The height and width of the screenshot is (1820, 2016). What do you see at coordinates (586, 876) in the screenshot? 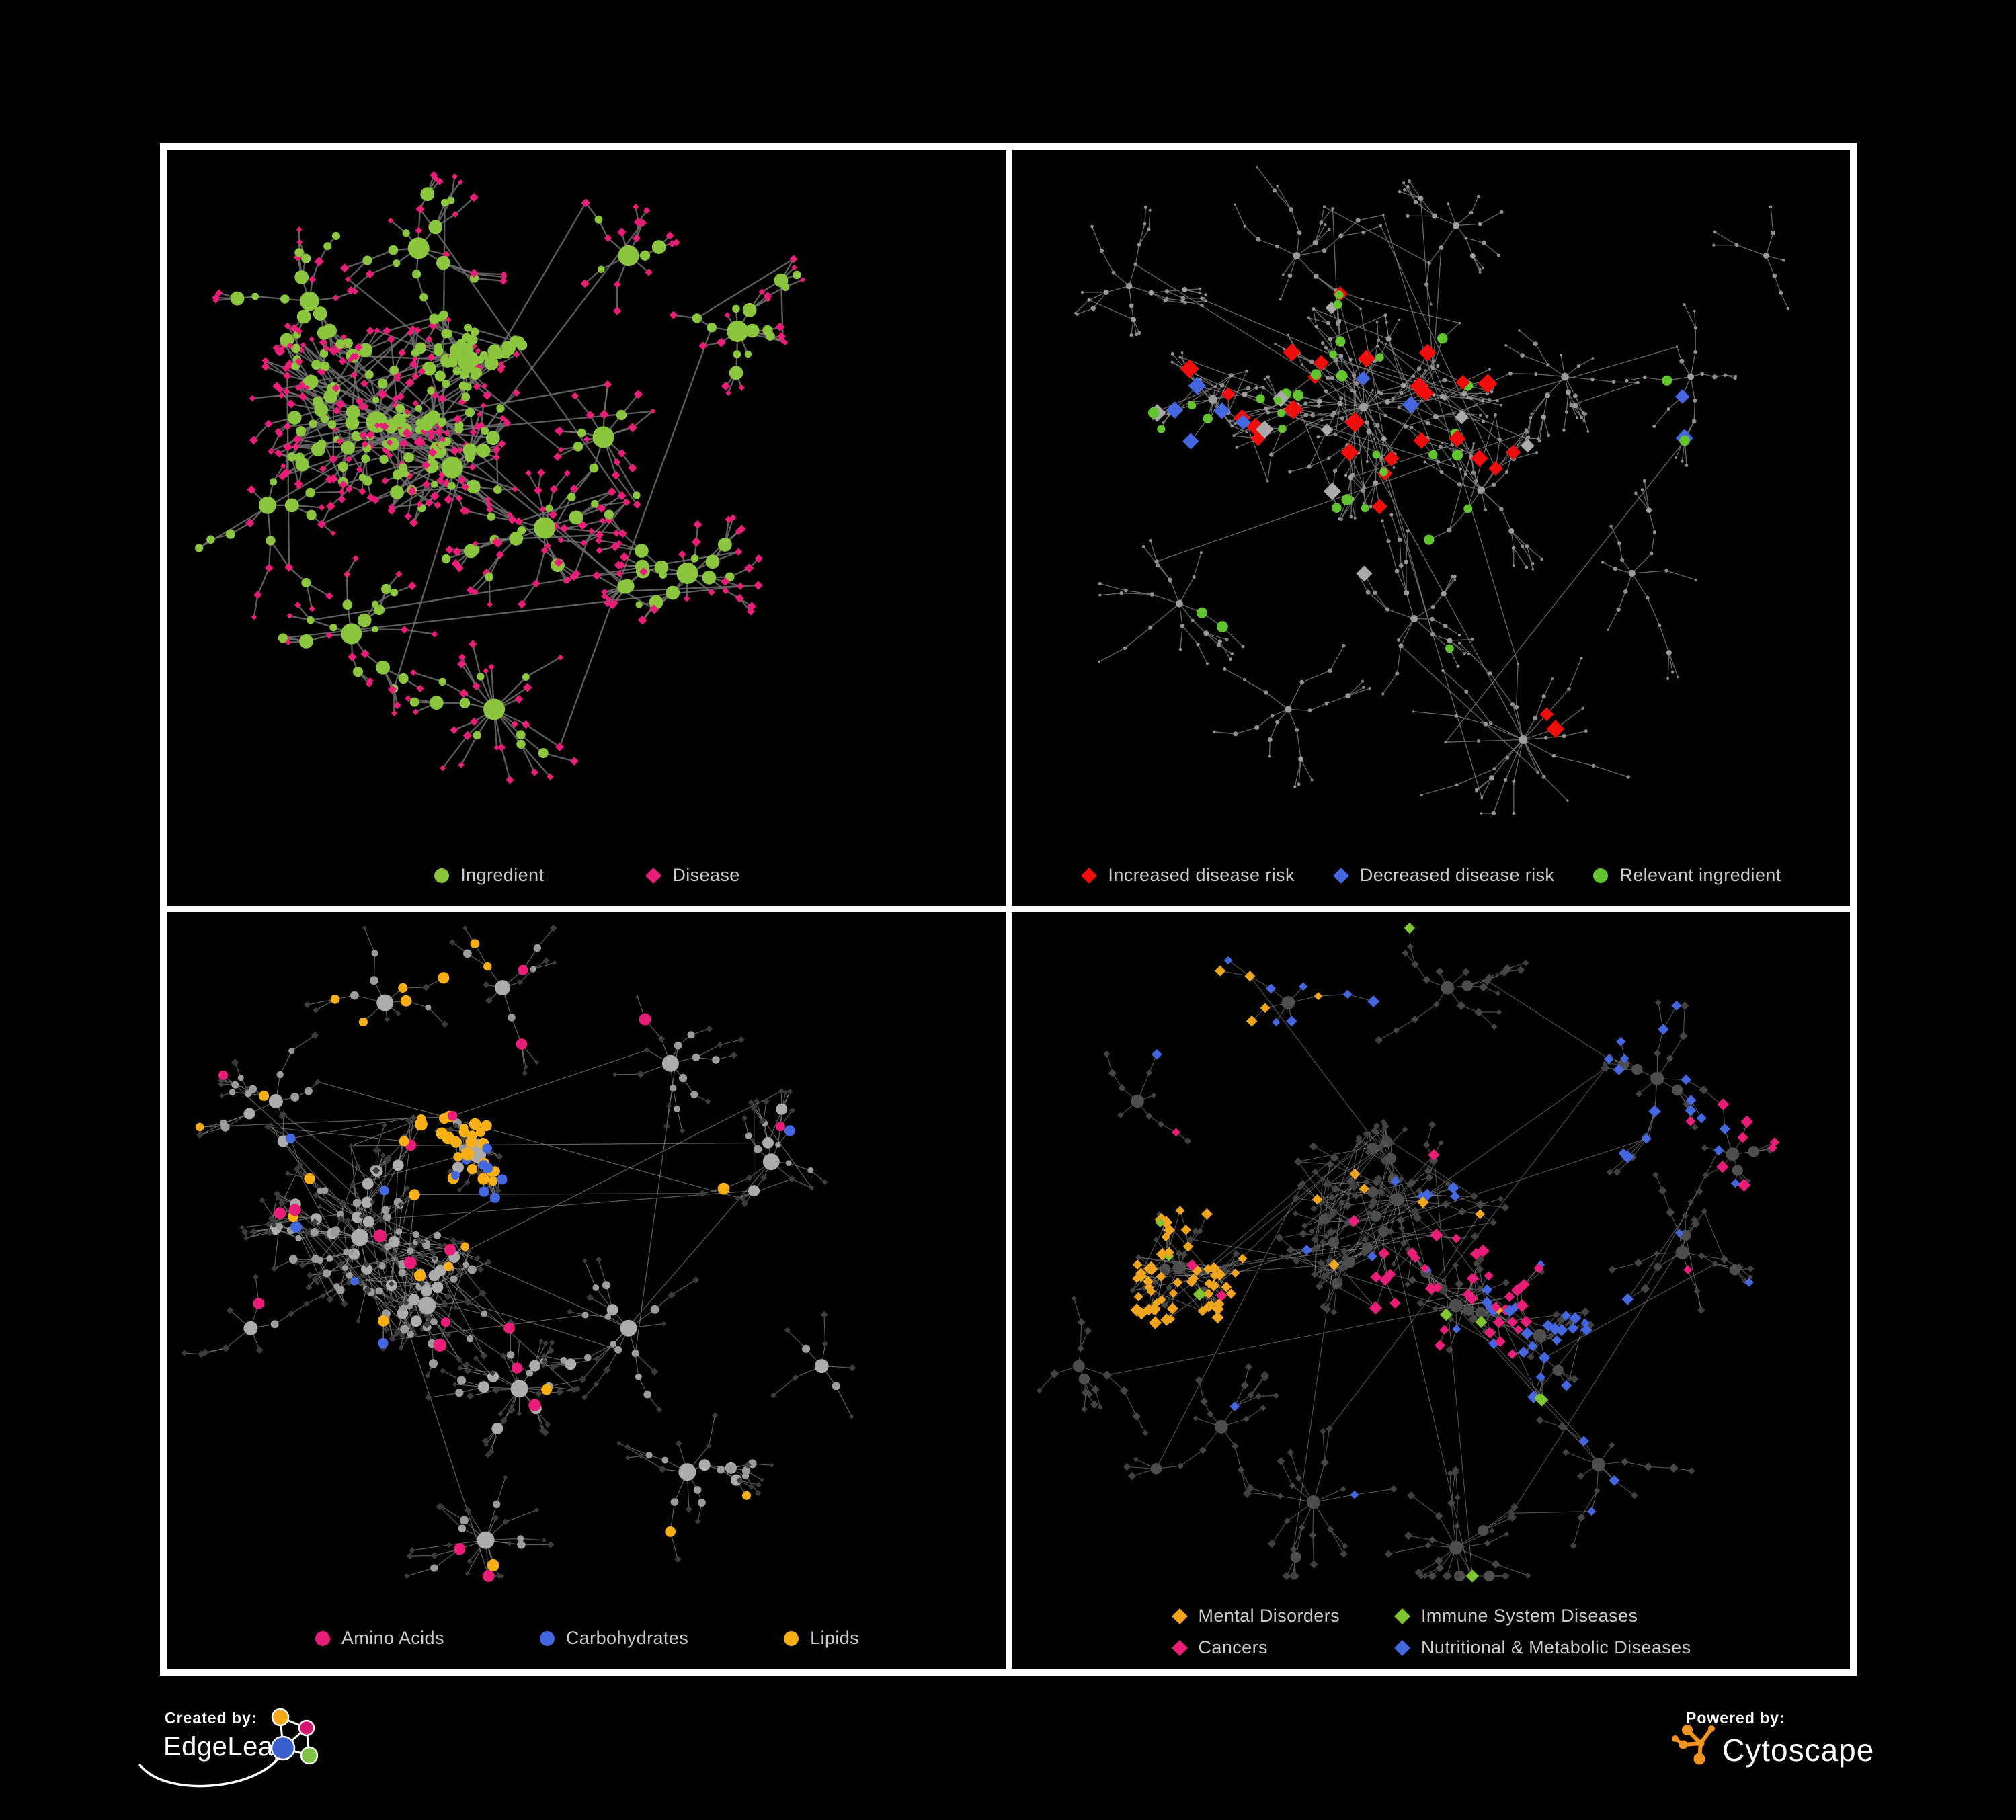
I see `legend-ingredient-disease: Ingredient Disease` at bounding box center [586, 876].